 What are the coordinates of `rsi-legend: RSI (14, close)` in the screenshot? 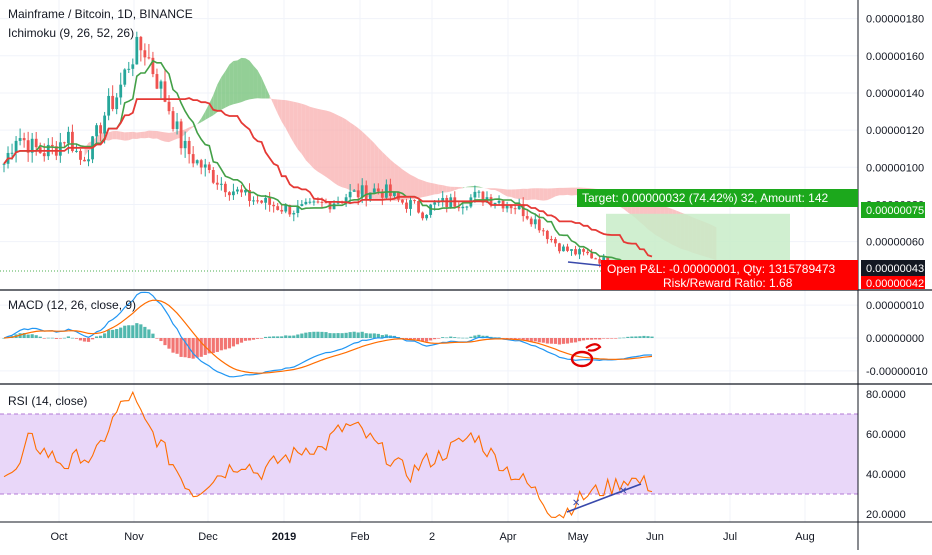 It's located at (47, 401).